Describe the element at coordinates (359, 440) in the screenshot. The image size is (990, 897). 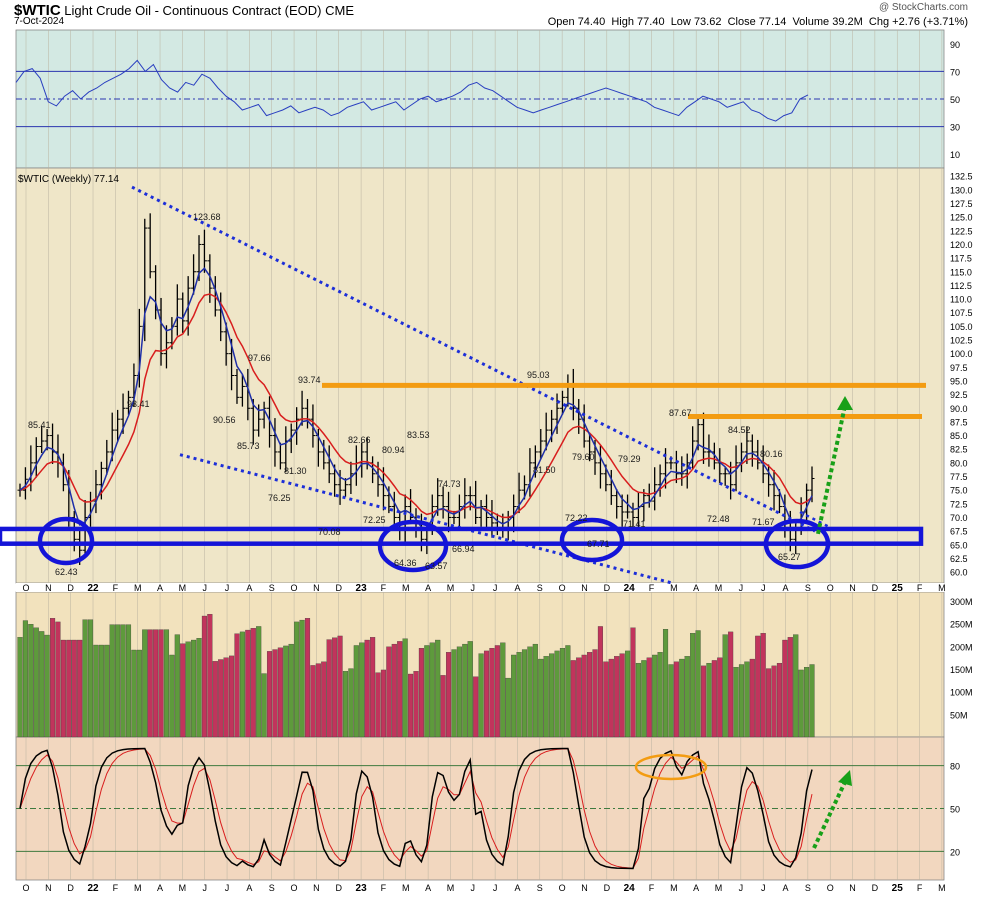
I see `price-annotation: 82.66` at that location.